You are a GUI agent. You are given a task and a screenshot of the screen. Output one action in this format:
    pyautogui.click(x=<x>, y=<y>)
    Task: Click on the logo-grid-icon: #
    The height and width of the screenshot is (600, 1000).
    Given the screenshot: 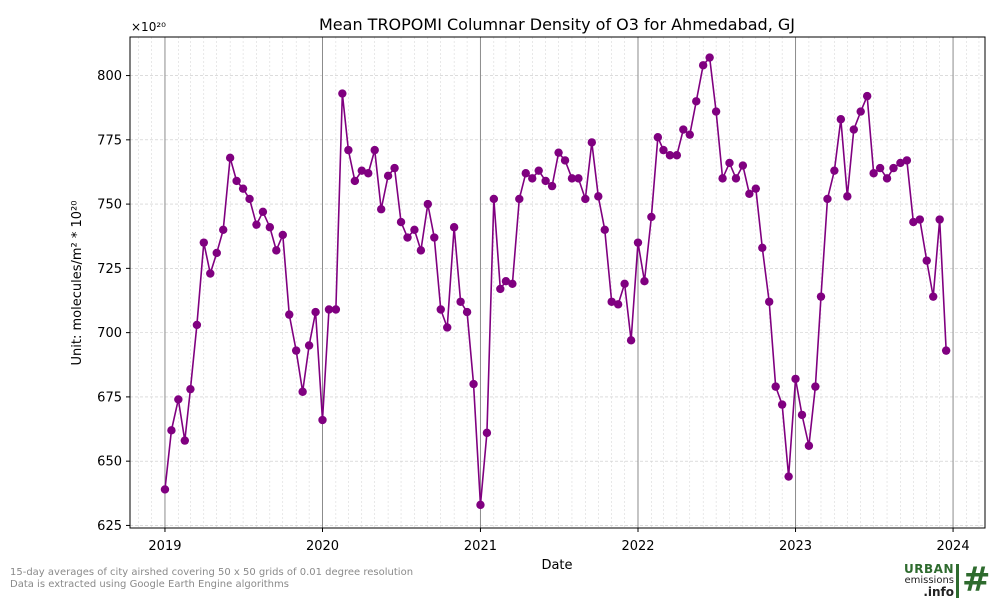 What is the action you would take?
    pyautogui.click(x=976, y=580)
    